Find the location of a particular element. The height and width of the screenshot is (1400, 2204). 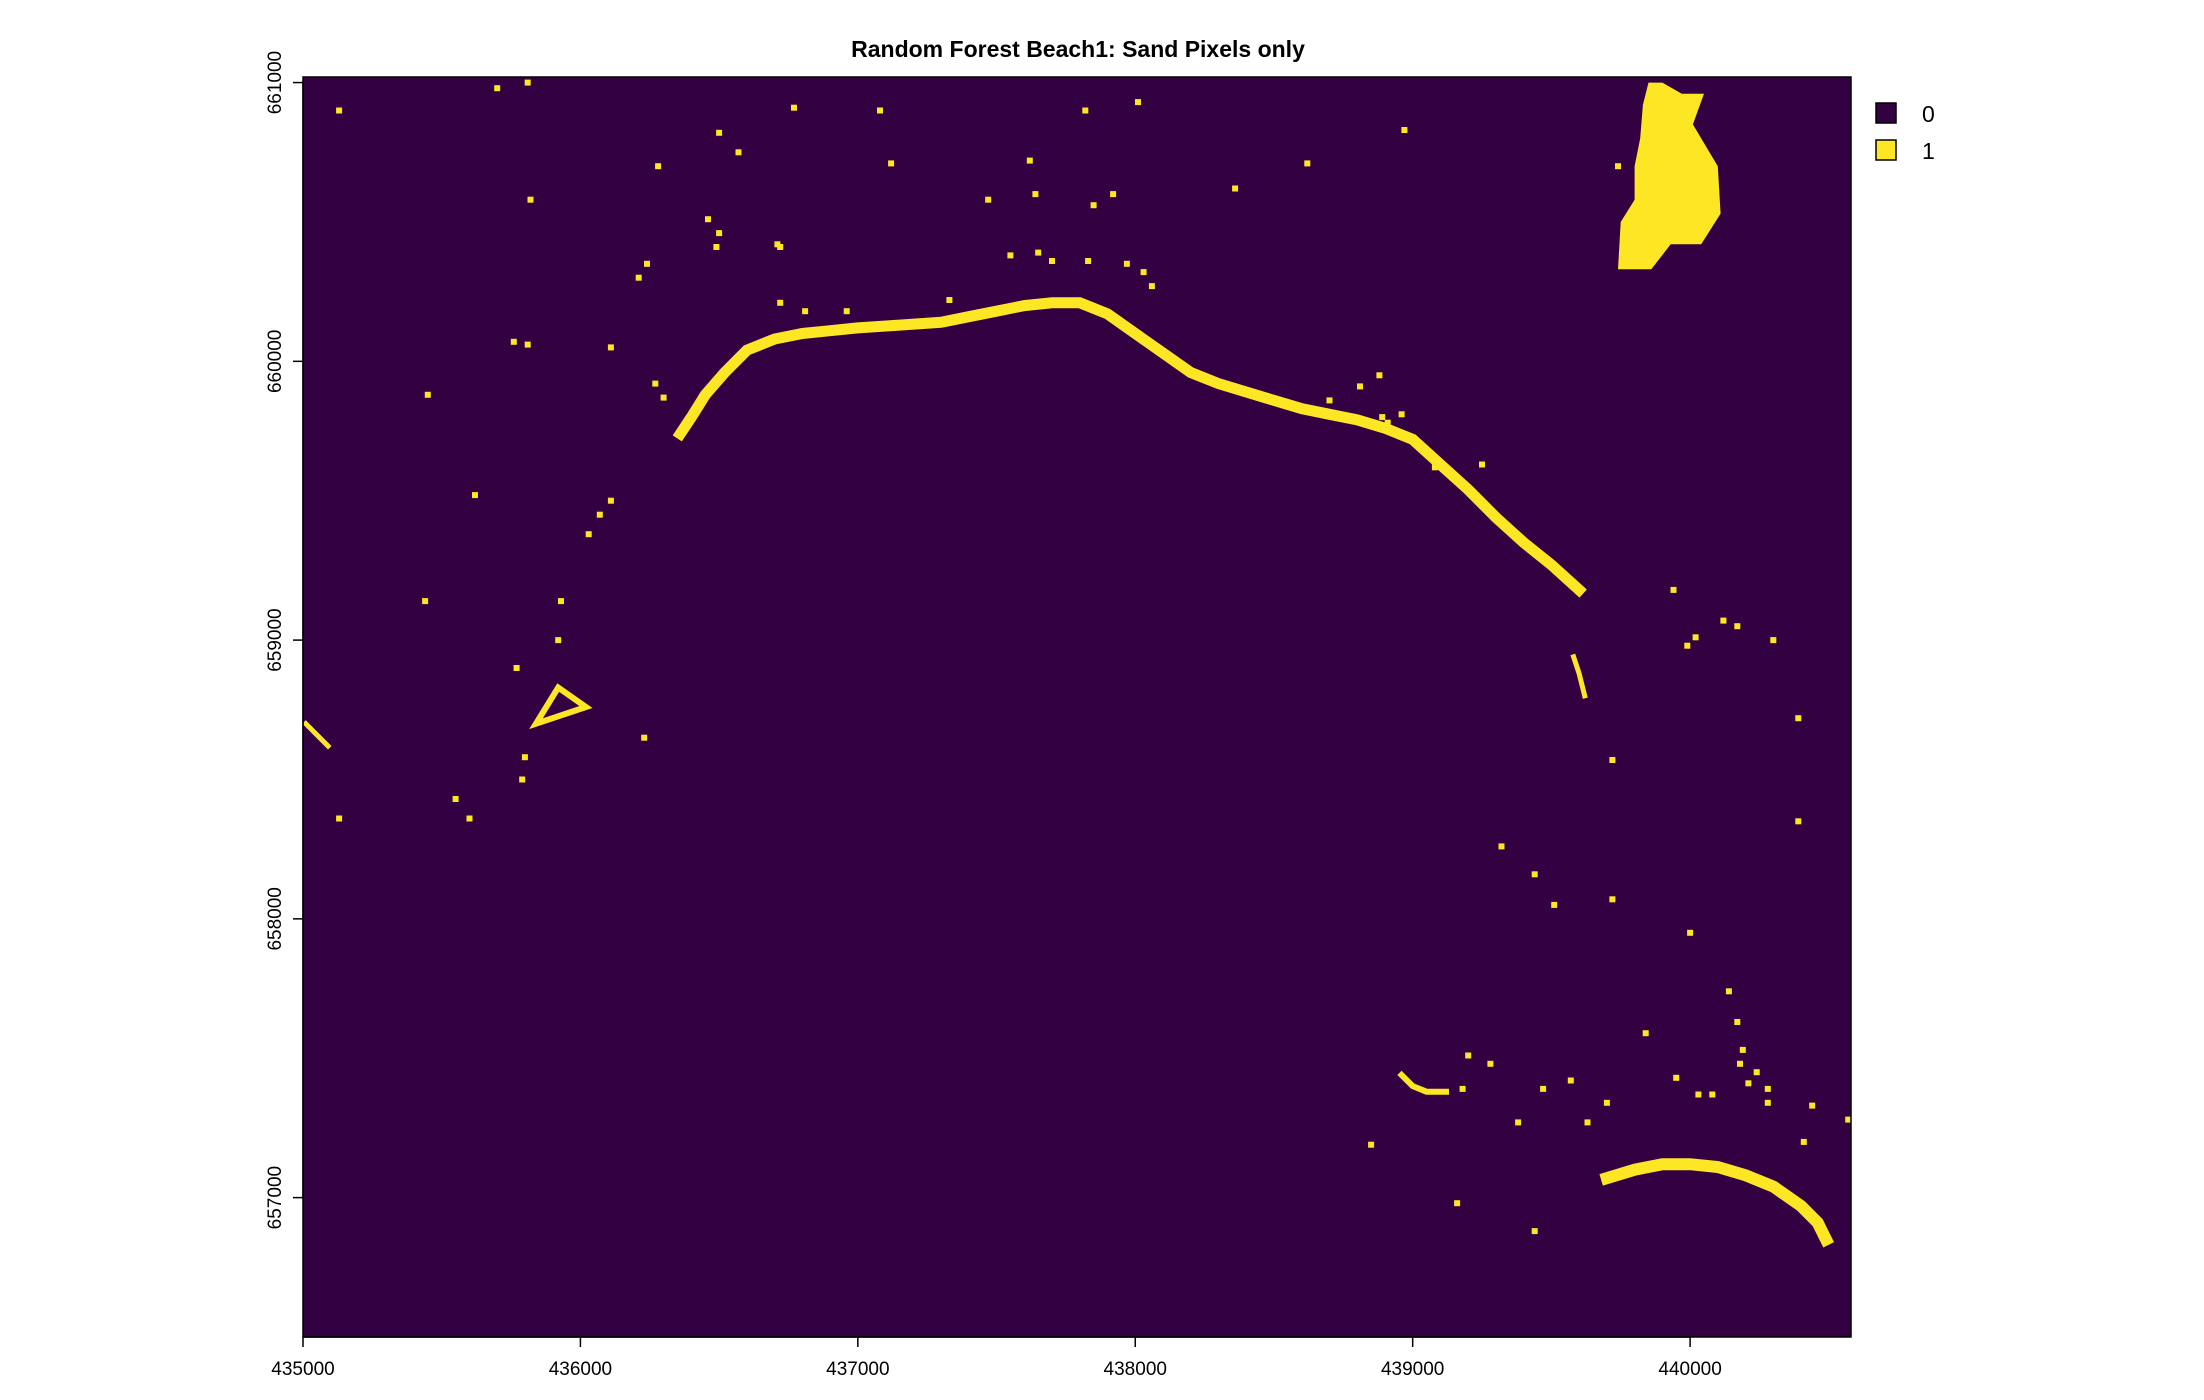

sand-feature-west-edge-strip is located at coordinates (317, 735).